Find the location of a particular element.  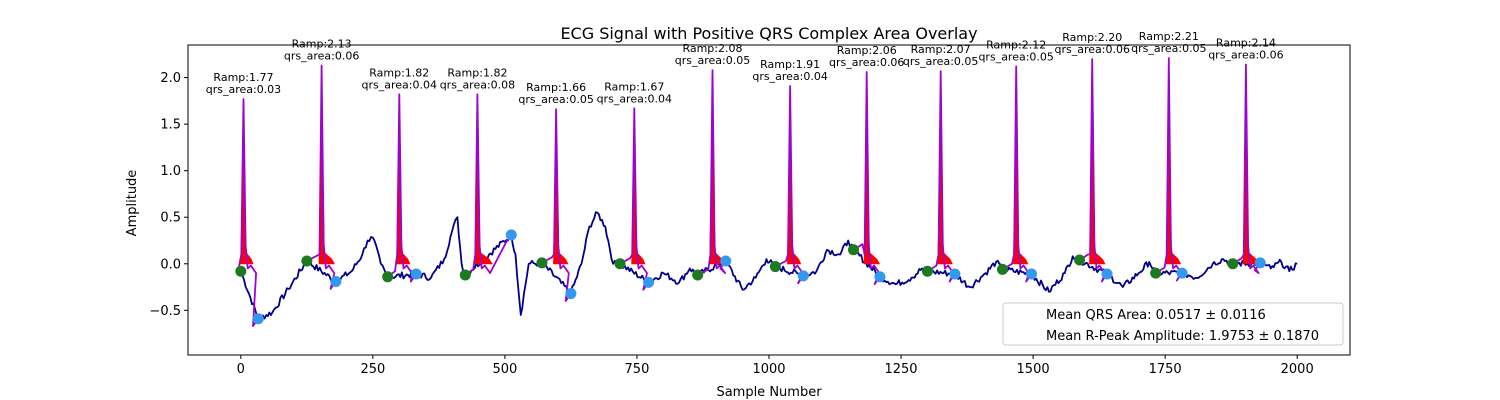

x-tick-label: 500 is located at coordinates (504, 369).